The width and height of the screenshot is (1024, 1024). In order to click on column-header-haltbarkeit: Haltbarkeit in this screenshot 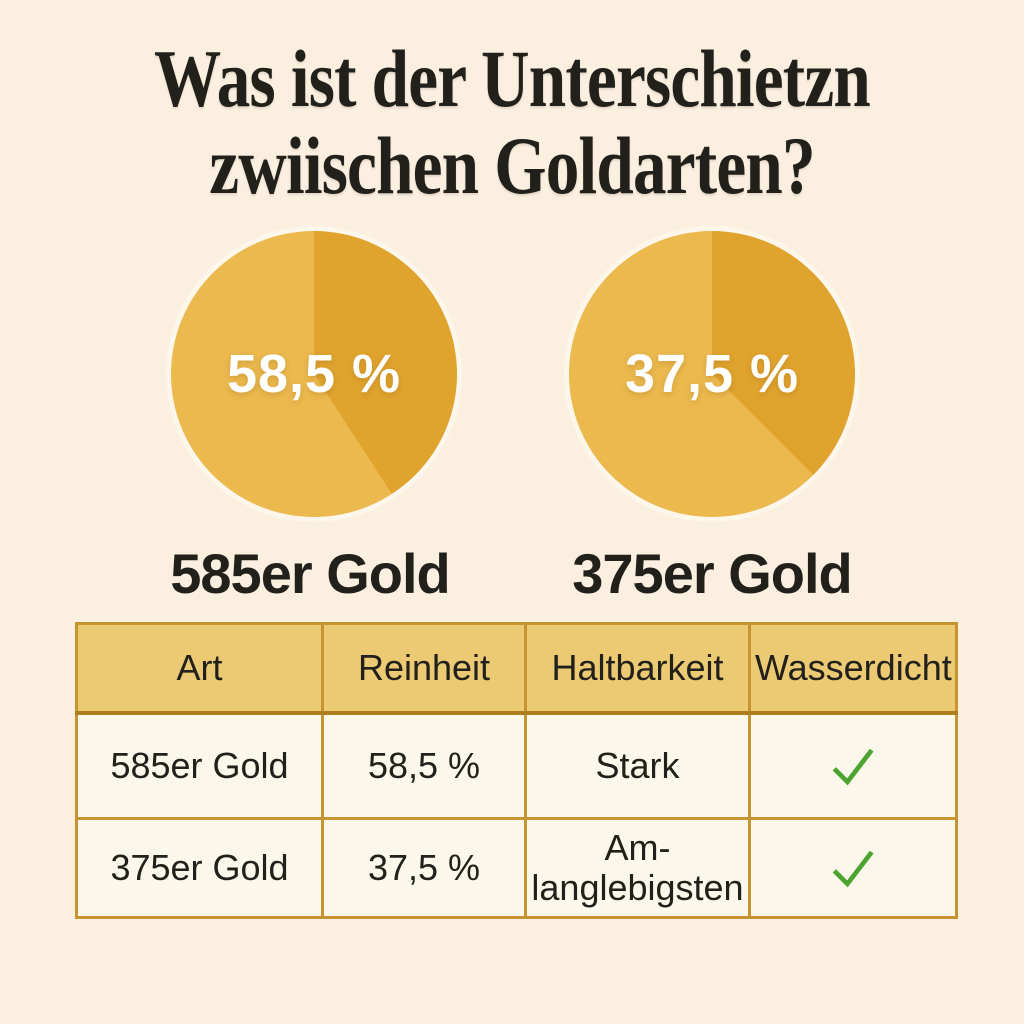, I will do `click(637, 668)`.